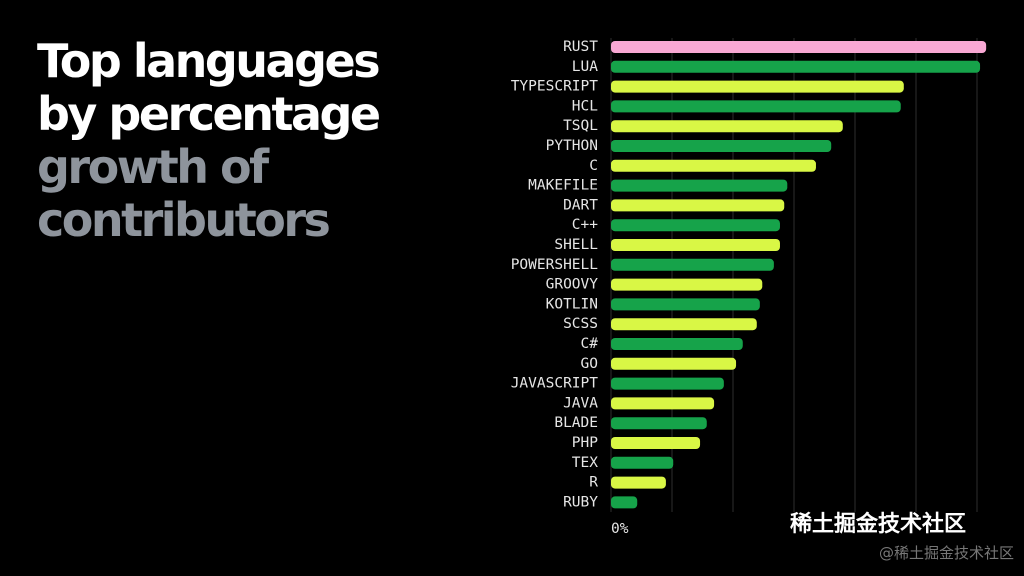  What do you see at coordinates (555, 265) in the screenshot?
I see `y-tick-label: POWERSHELL` at bounding box center [555, 265].